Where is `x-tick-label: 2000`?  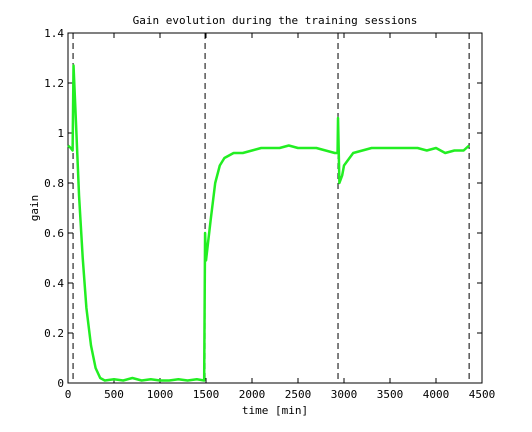 x-tick-label: 2000 is located at coordinates (252, 394).